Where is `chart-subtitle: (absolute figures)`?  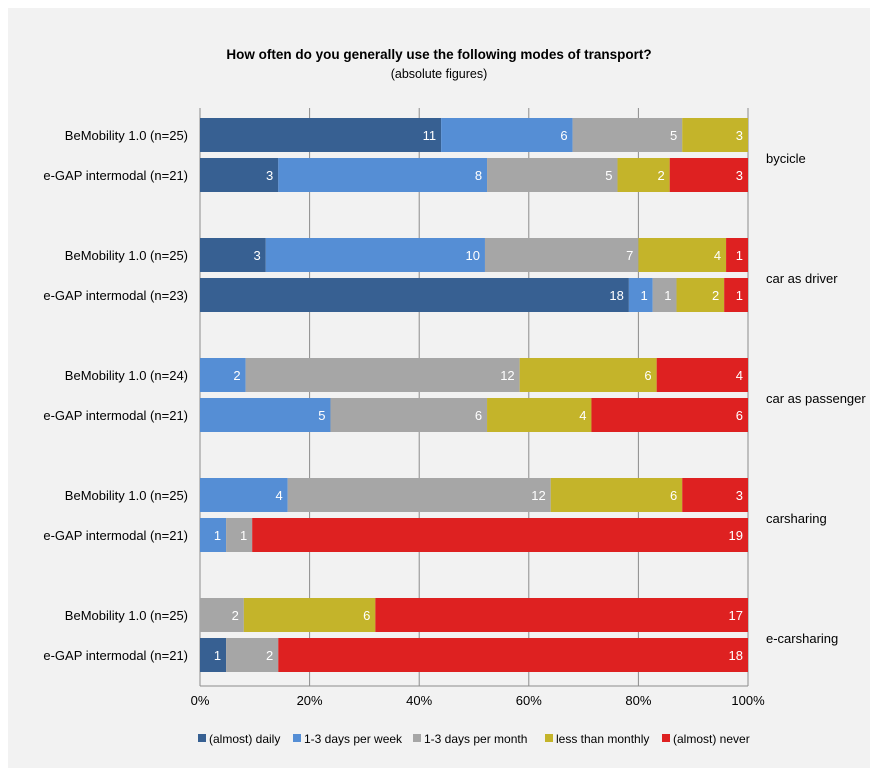 chart-subtitle: (absolute figures) is located at coordinates (439, 74).